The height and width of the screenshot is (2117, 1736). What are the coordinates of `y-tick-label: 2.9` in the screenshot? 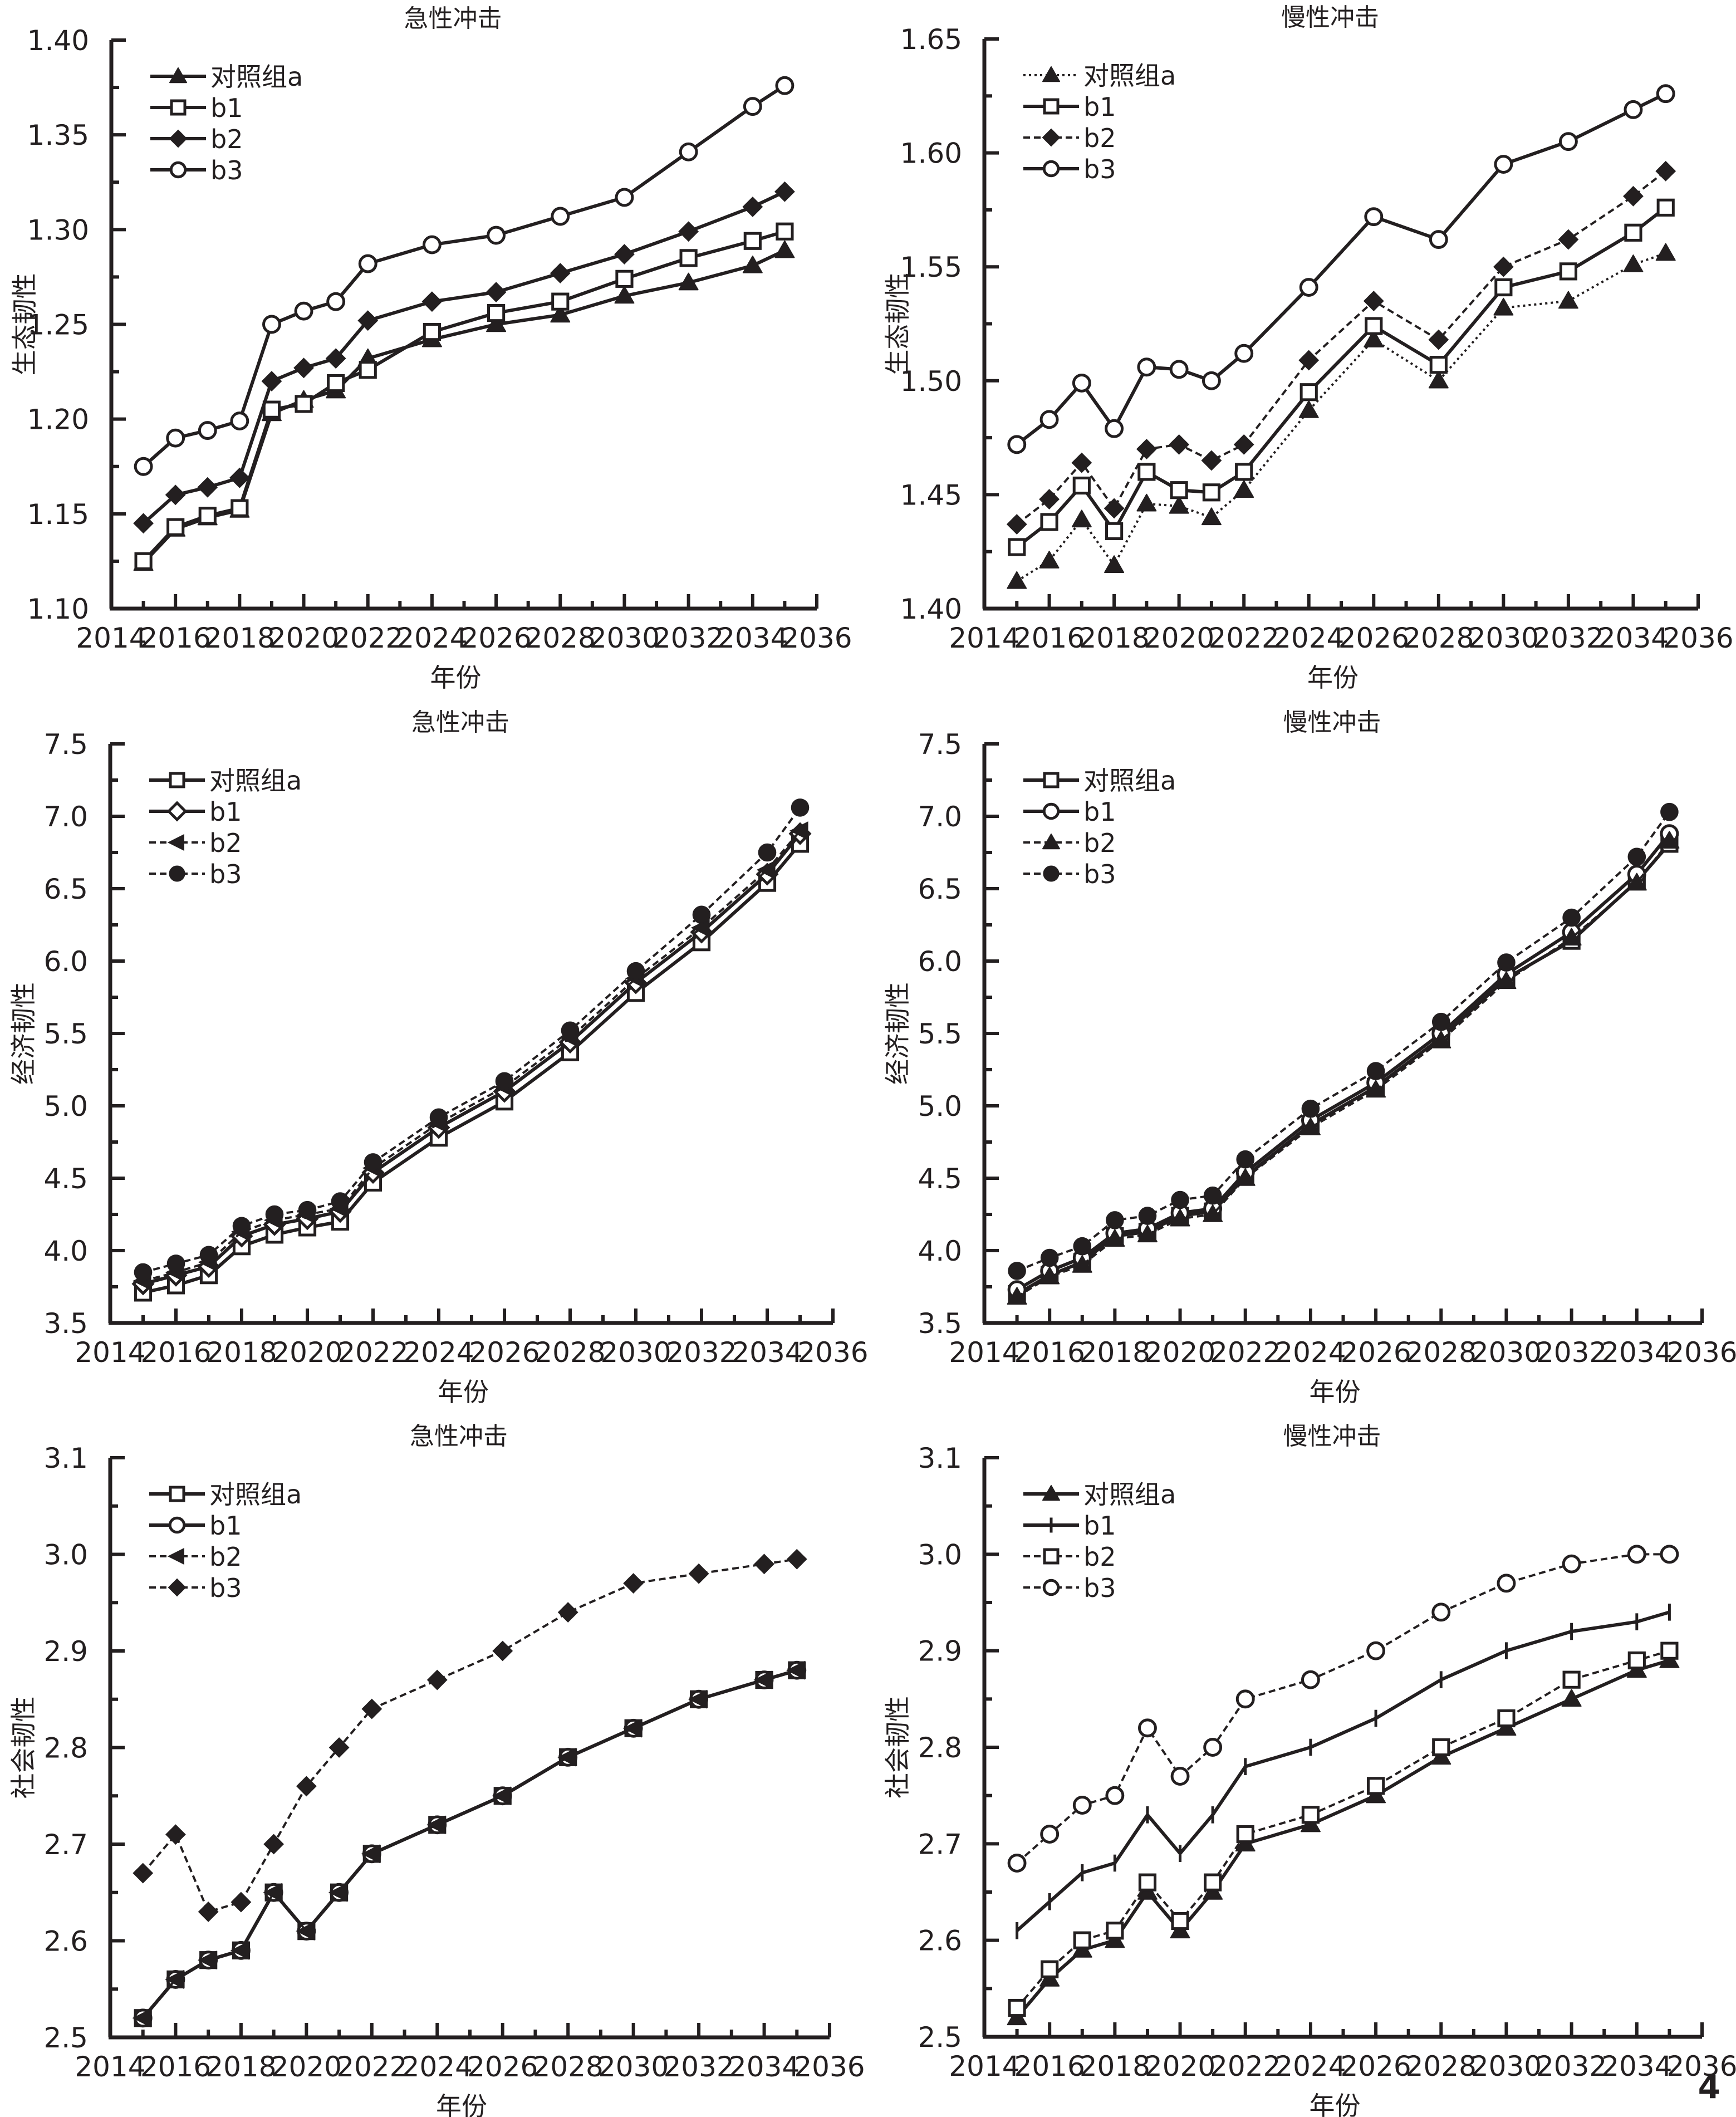 It's located at (65, 1652).